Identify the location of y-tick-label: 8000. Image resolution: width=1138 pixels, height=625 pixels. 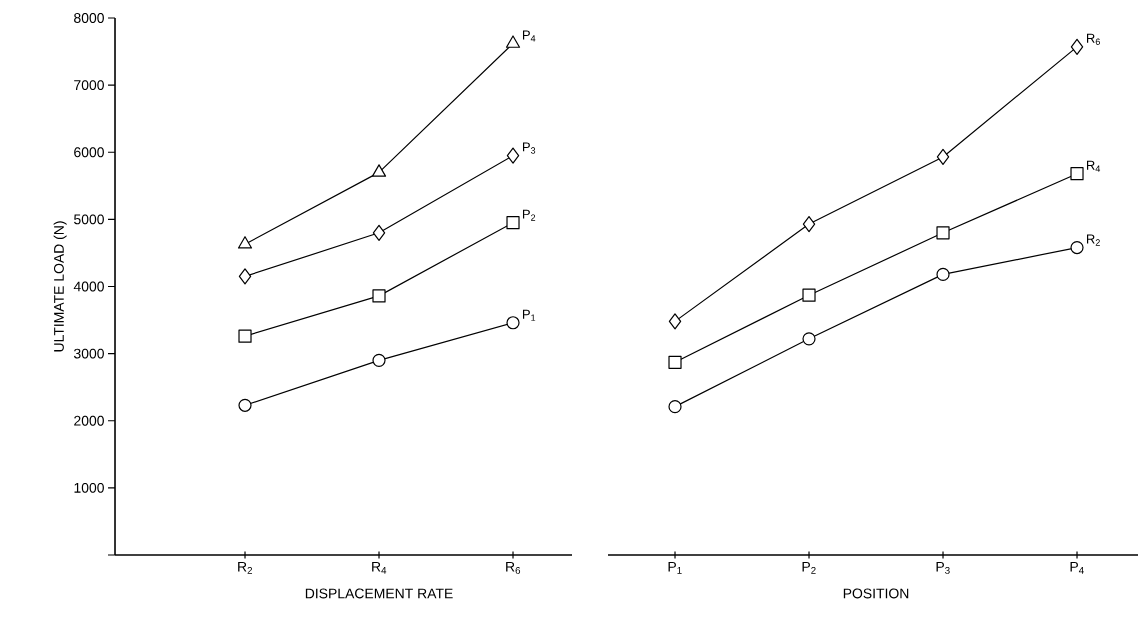
(89, 18).